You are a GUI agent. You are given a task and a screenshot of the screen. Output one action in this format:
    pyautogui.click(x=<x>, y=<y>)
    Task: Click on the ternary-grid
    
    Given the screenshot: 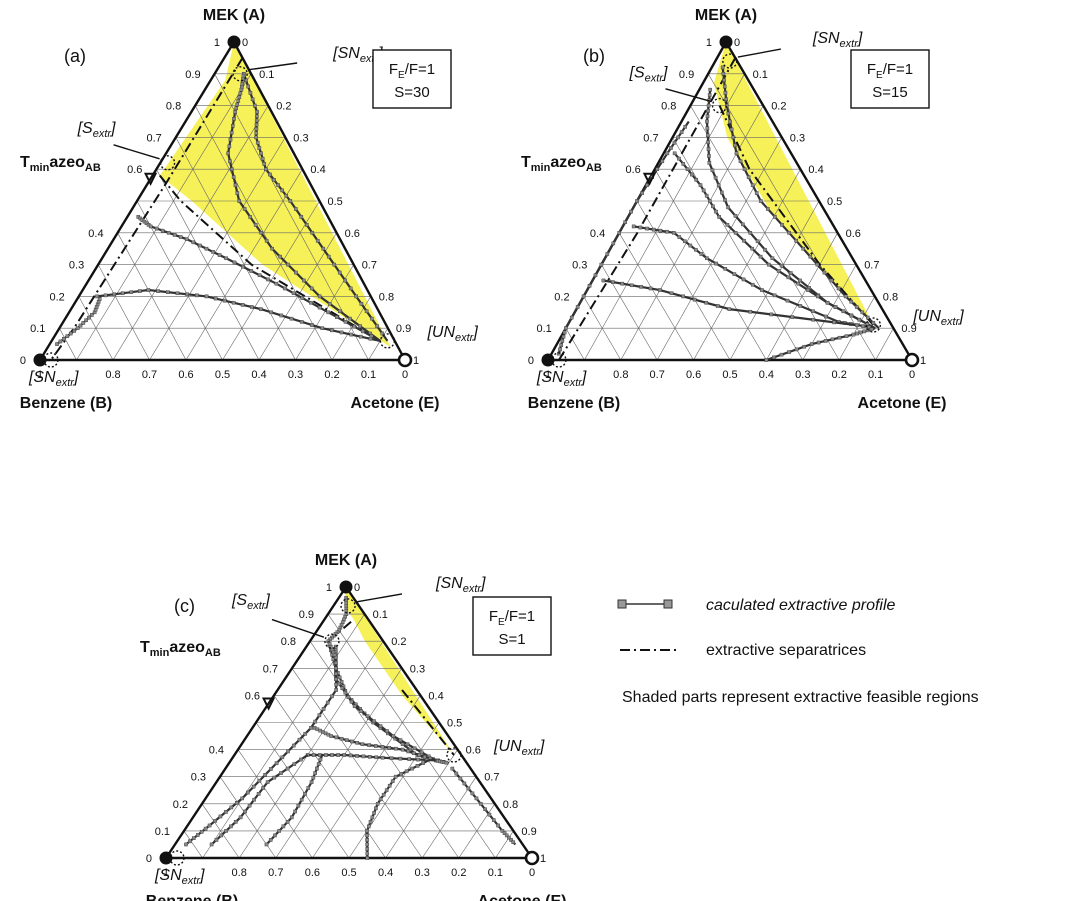 What is the action you would take?
    pyautogui.click(x=348, y=736)
    